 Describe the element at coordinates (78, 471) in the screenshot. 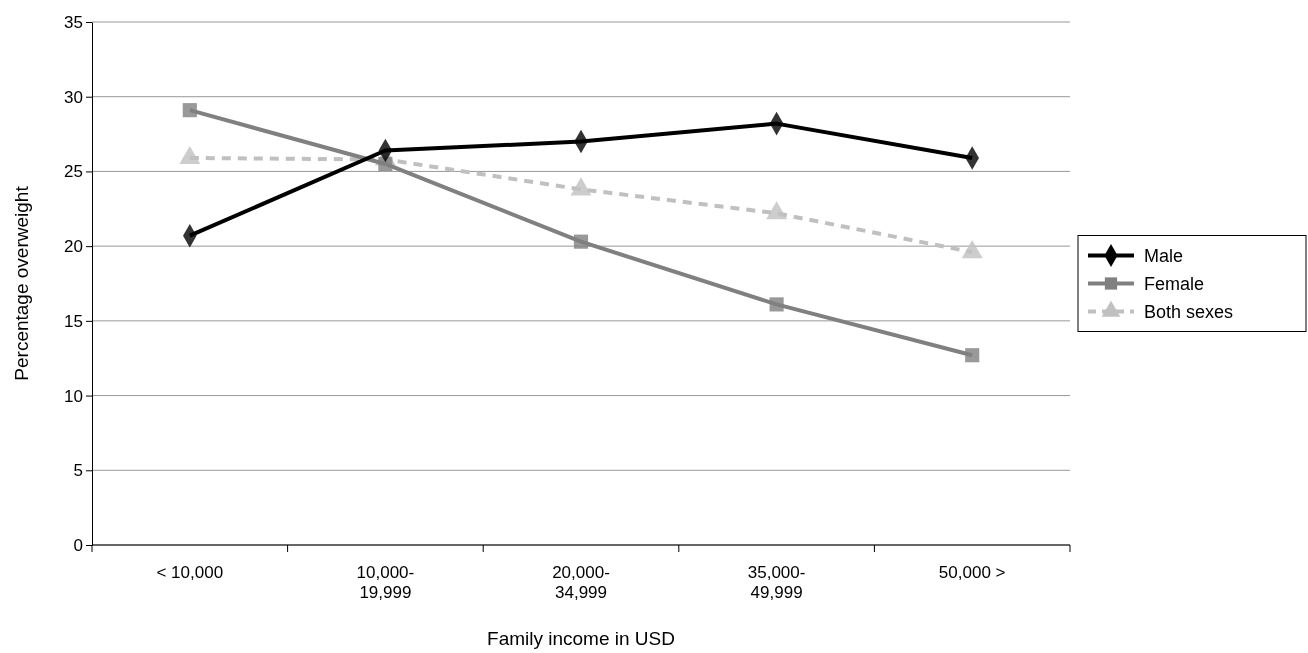

I see `y-tick-label: 5` at that location.